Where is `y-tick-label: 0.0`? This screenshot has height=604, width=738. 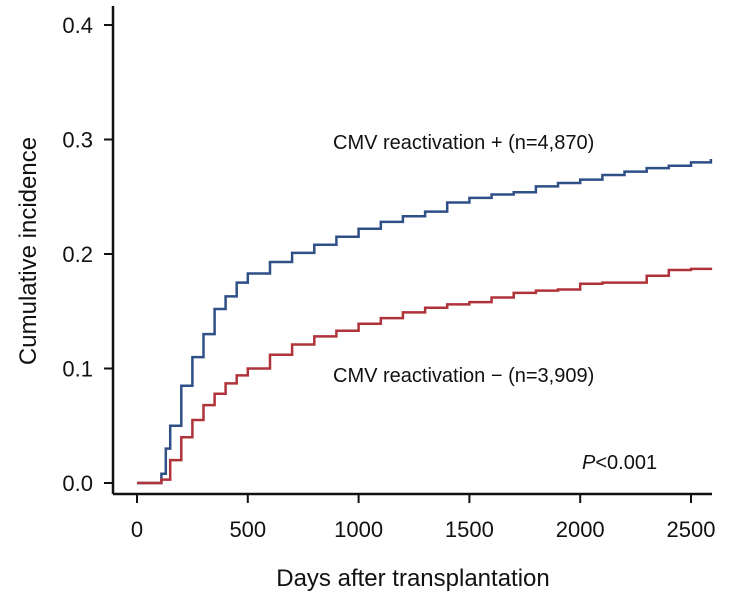 y-tick-label: 0.0 is located at coordinates (77, 483).